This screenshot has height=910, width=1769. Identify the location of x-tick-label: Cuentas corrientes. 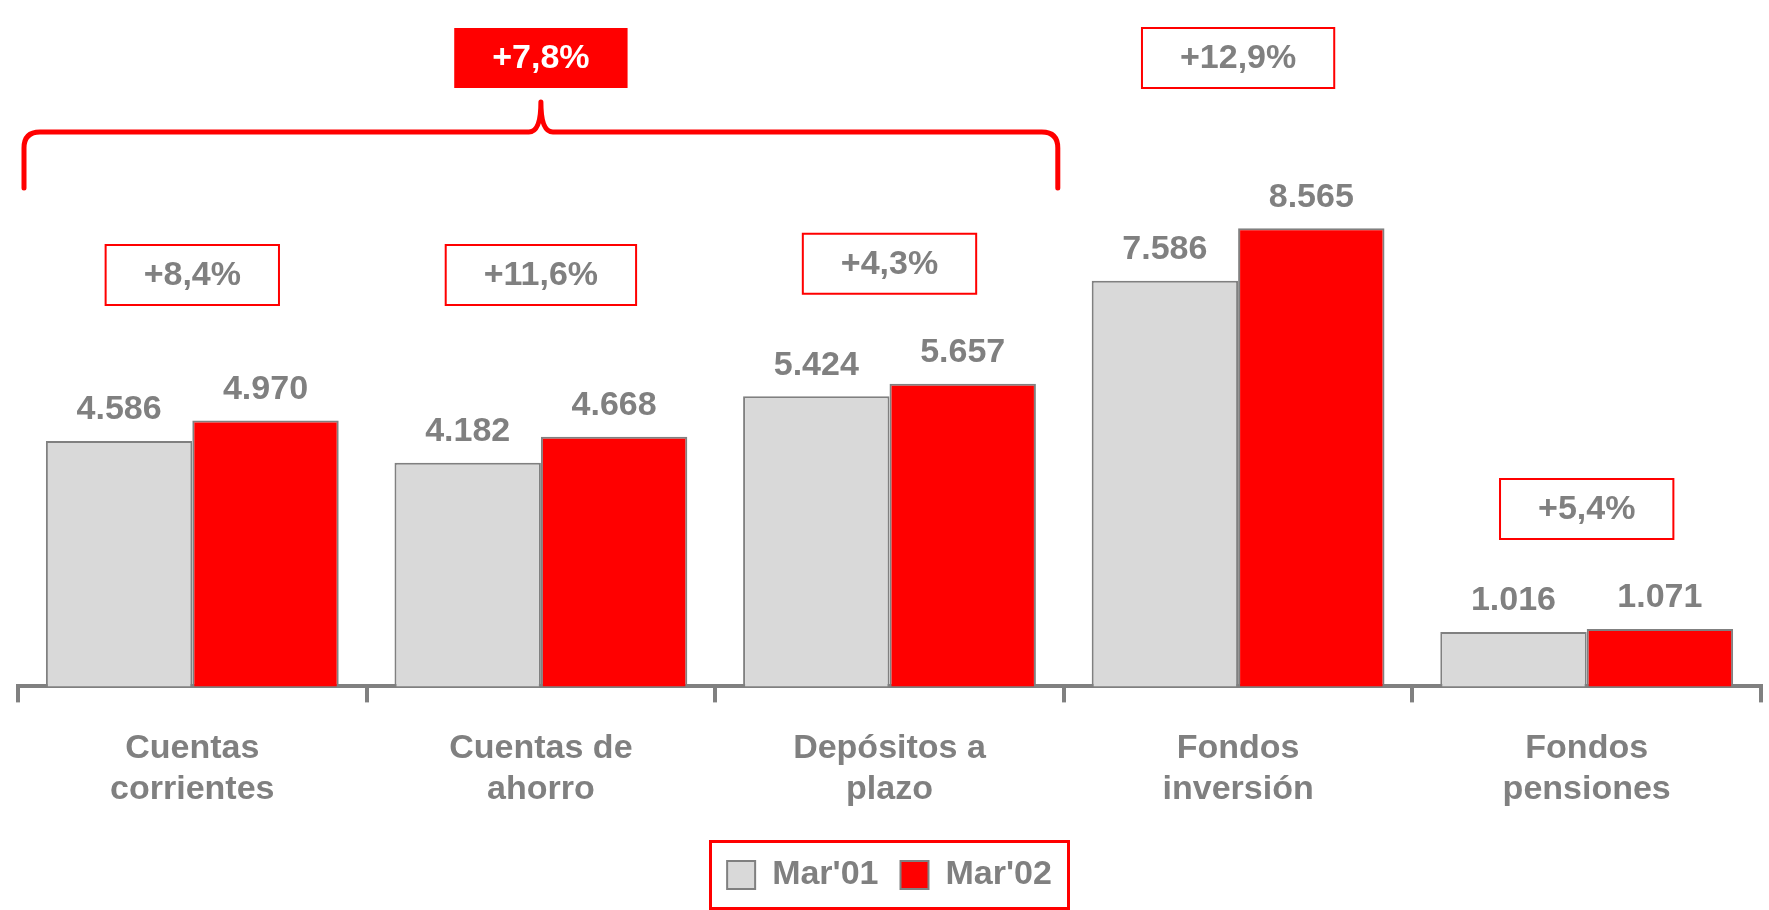
(192, 766).